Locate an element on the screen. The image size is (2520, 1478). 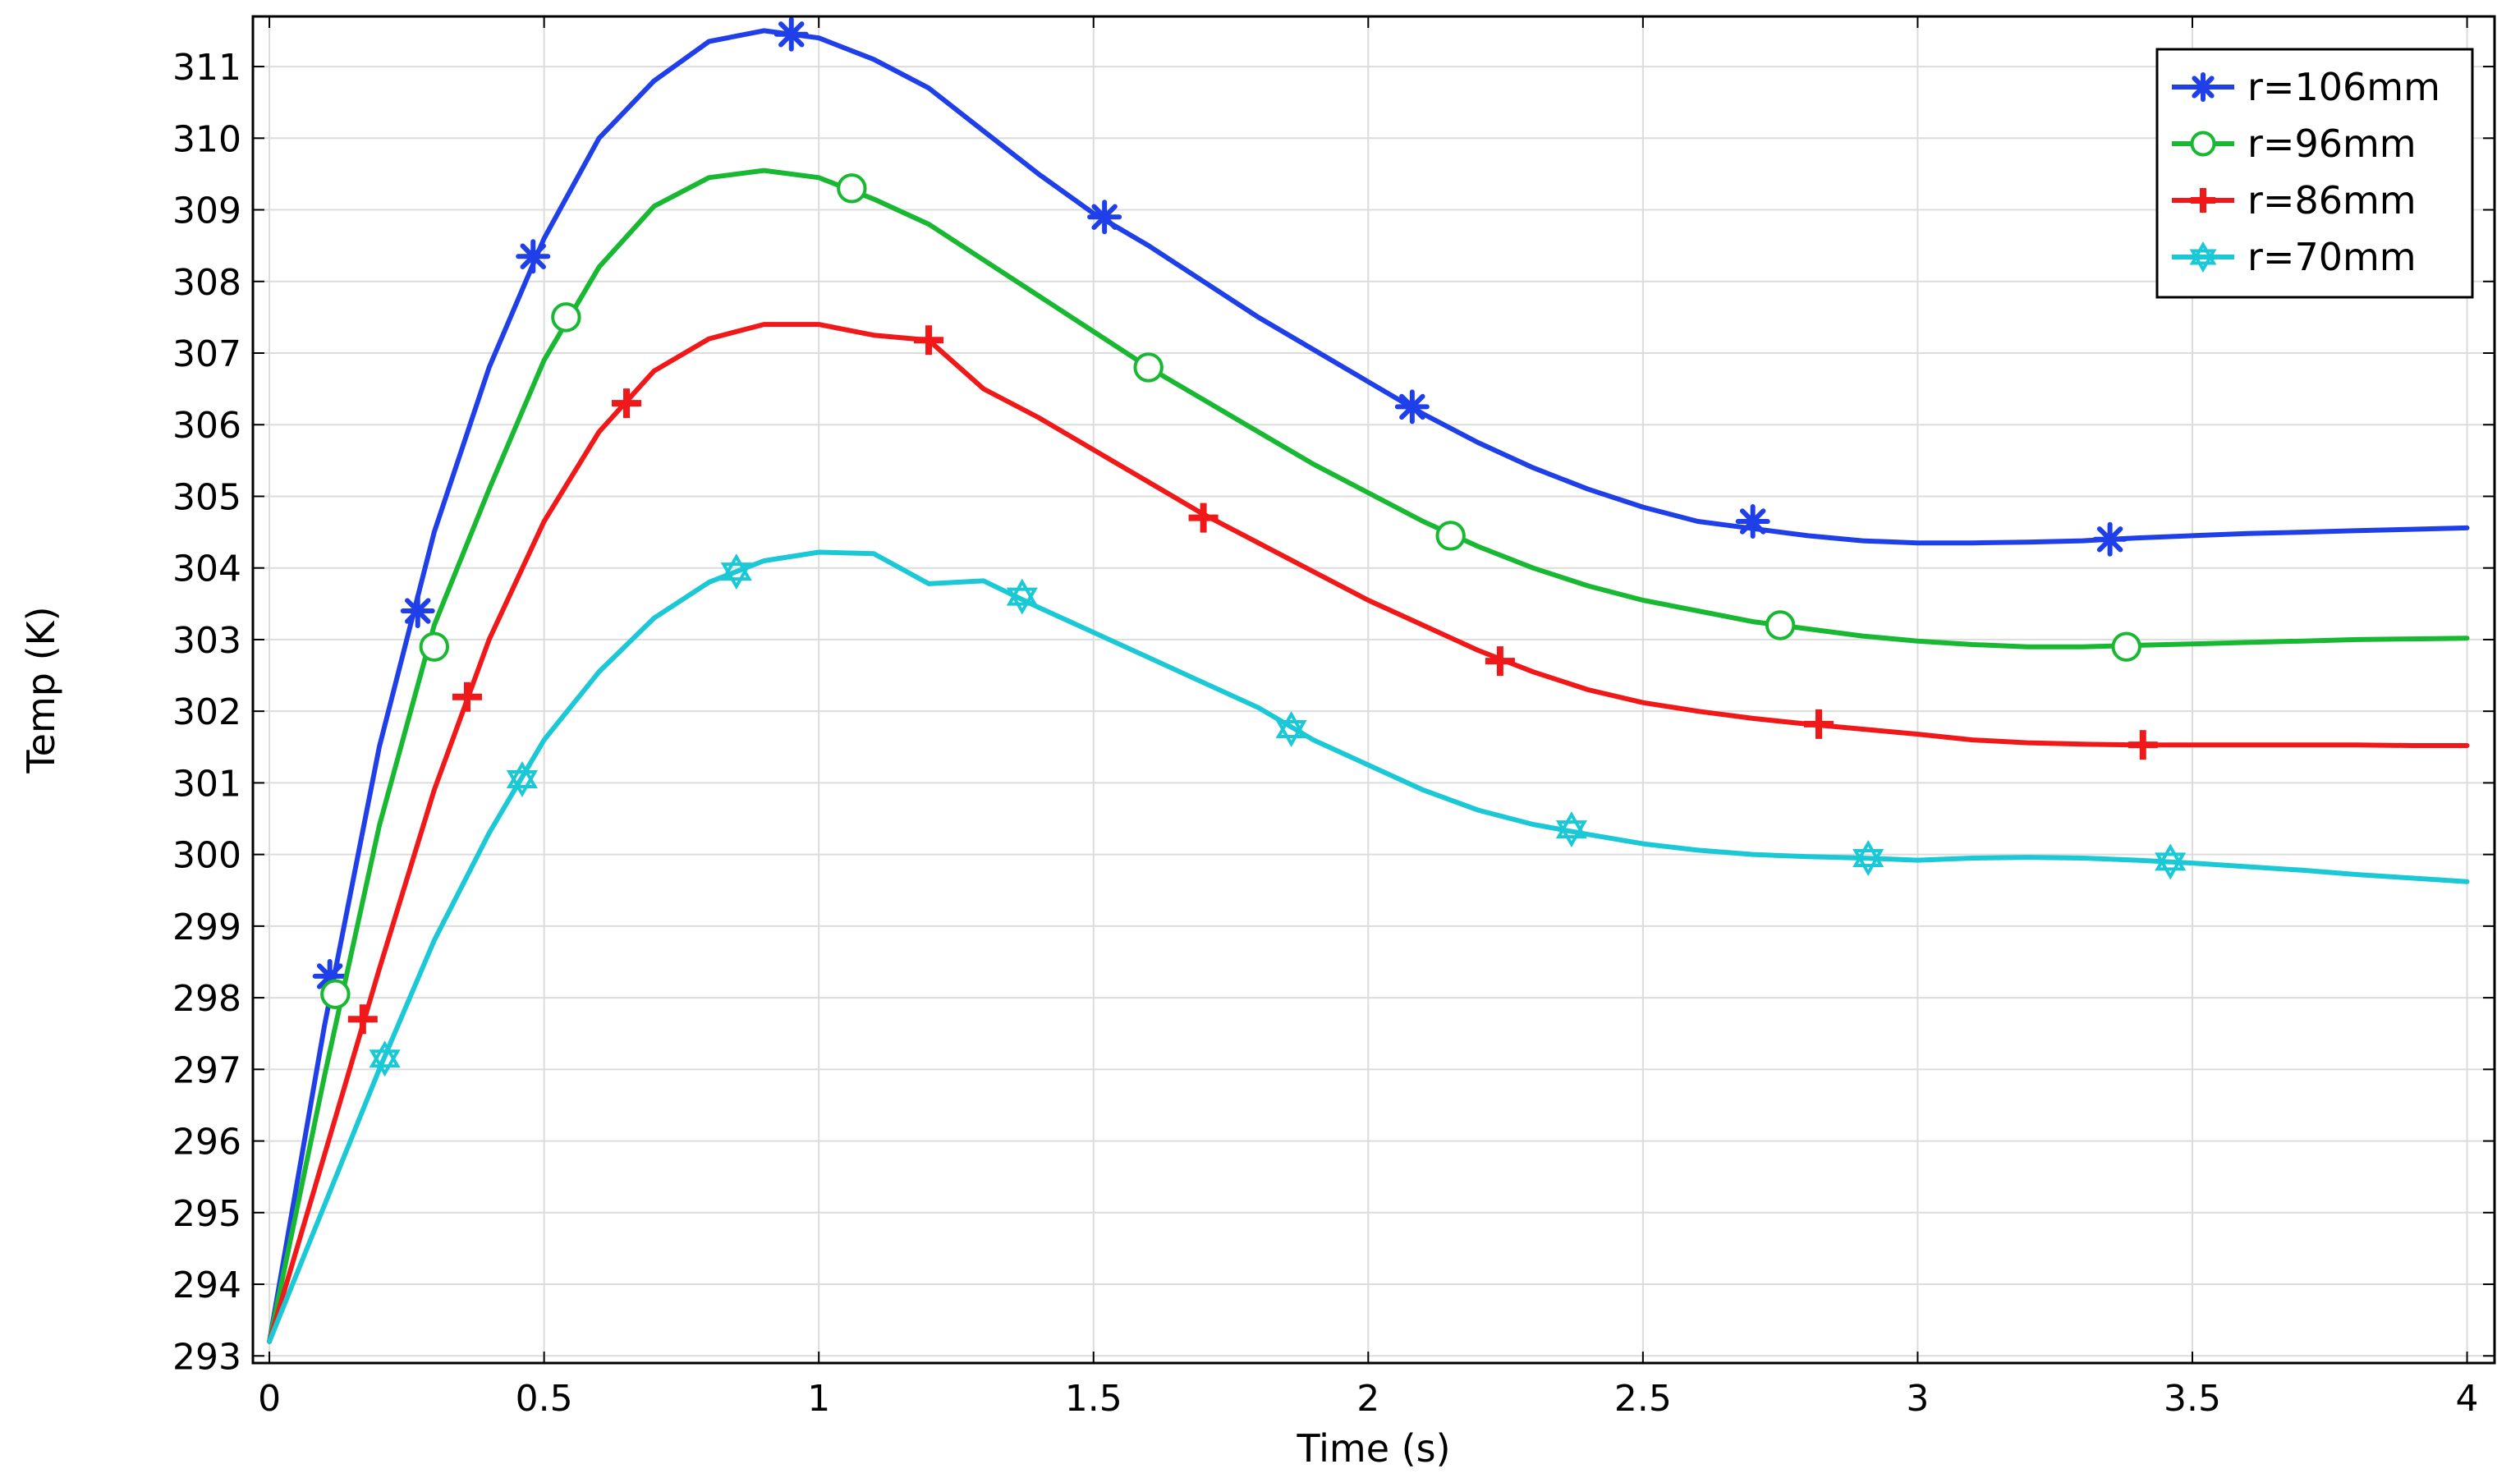
legend-item: r=106mm is located at coordinates (2306, 87).